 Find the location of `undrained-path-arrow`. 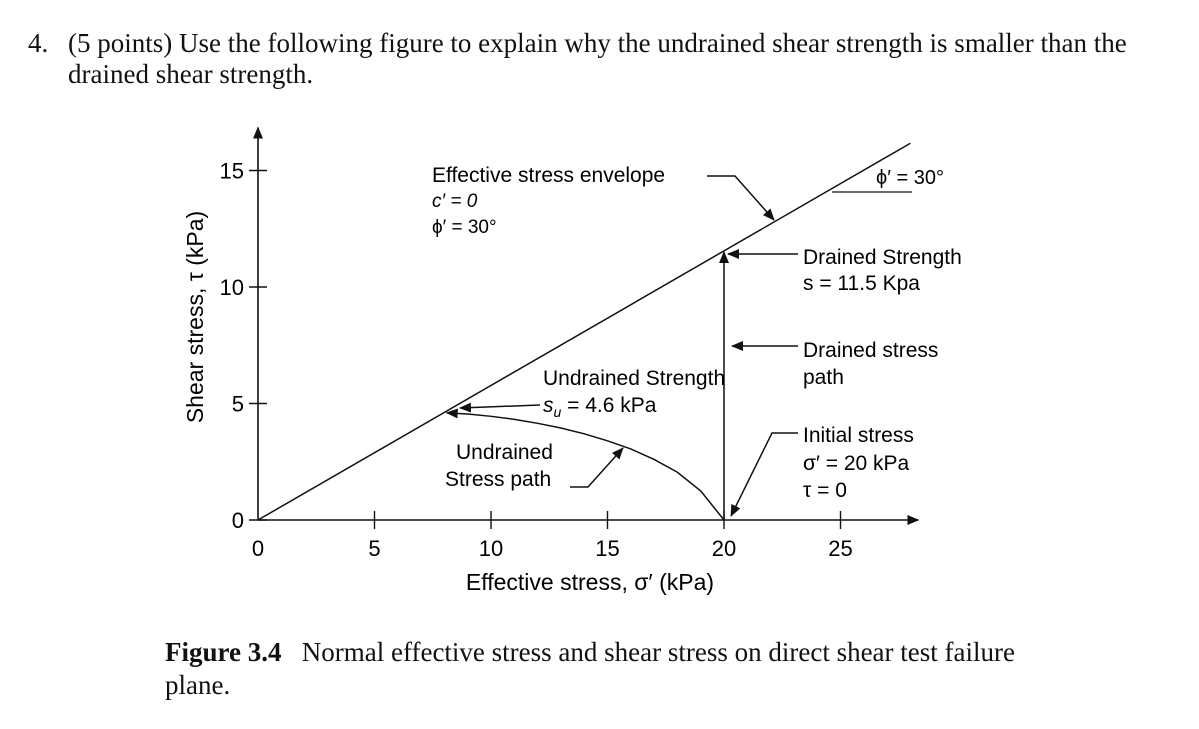

undrained-path-arrow is located at coordinates (597, 467).